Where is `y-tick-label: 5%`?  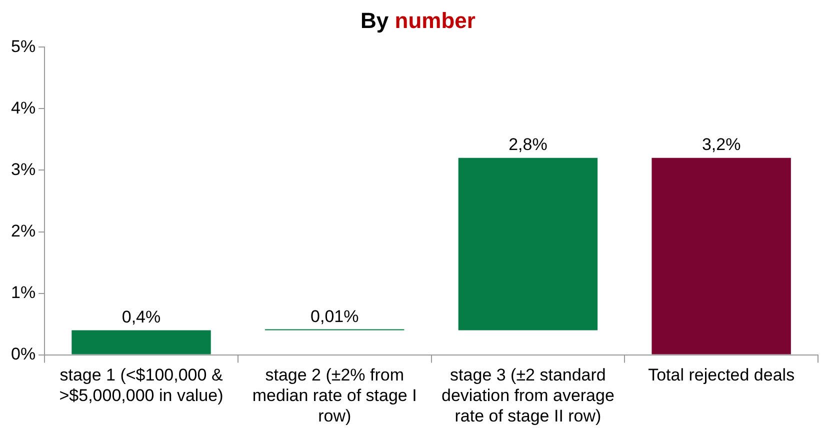
y-tick-label: 5% is located at coordinates (23, 46).